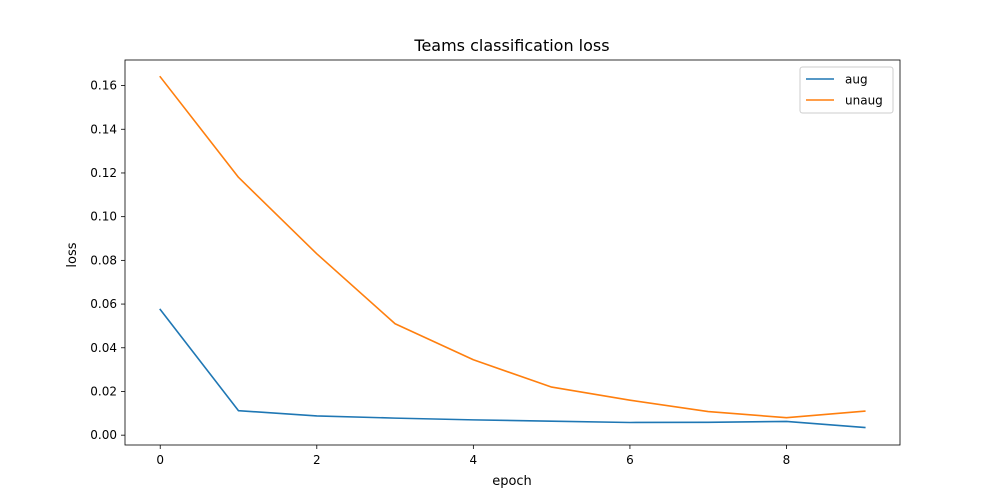  I want to click on y-axis-title: loss, so click(72, 254).